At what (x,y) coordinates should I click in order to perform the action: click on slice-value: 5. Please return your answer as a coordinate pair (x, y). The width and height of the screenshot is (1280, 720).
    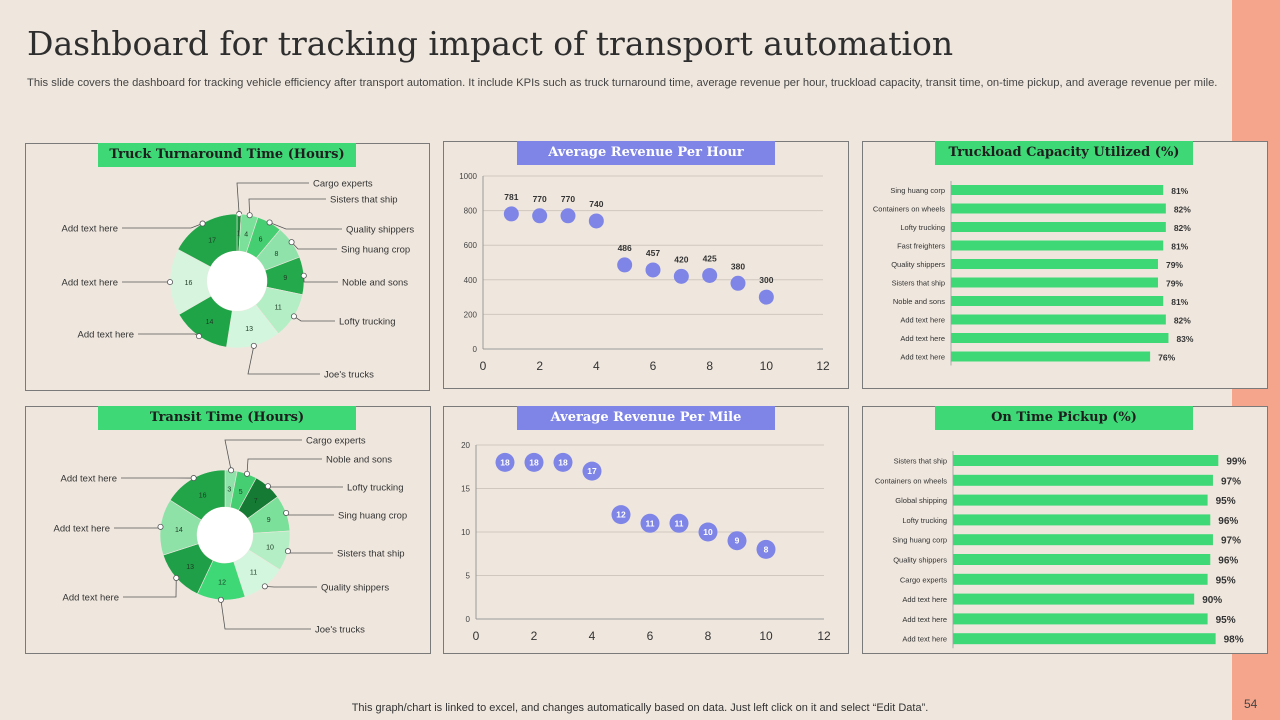
    Looking at the image, I should click on (241, 492).